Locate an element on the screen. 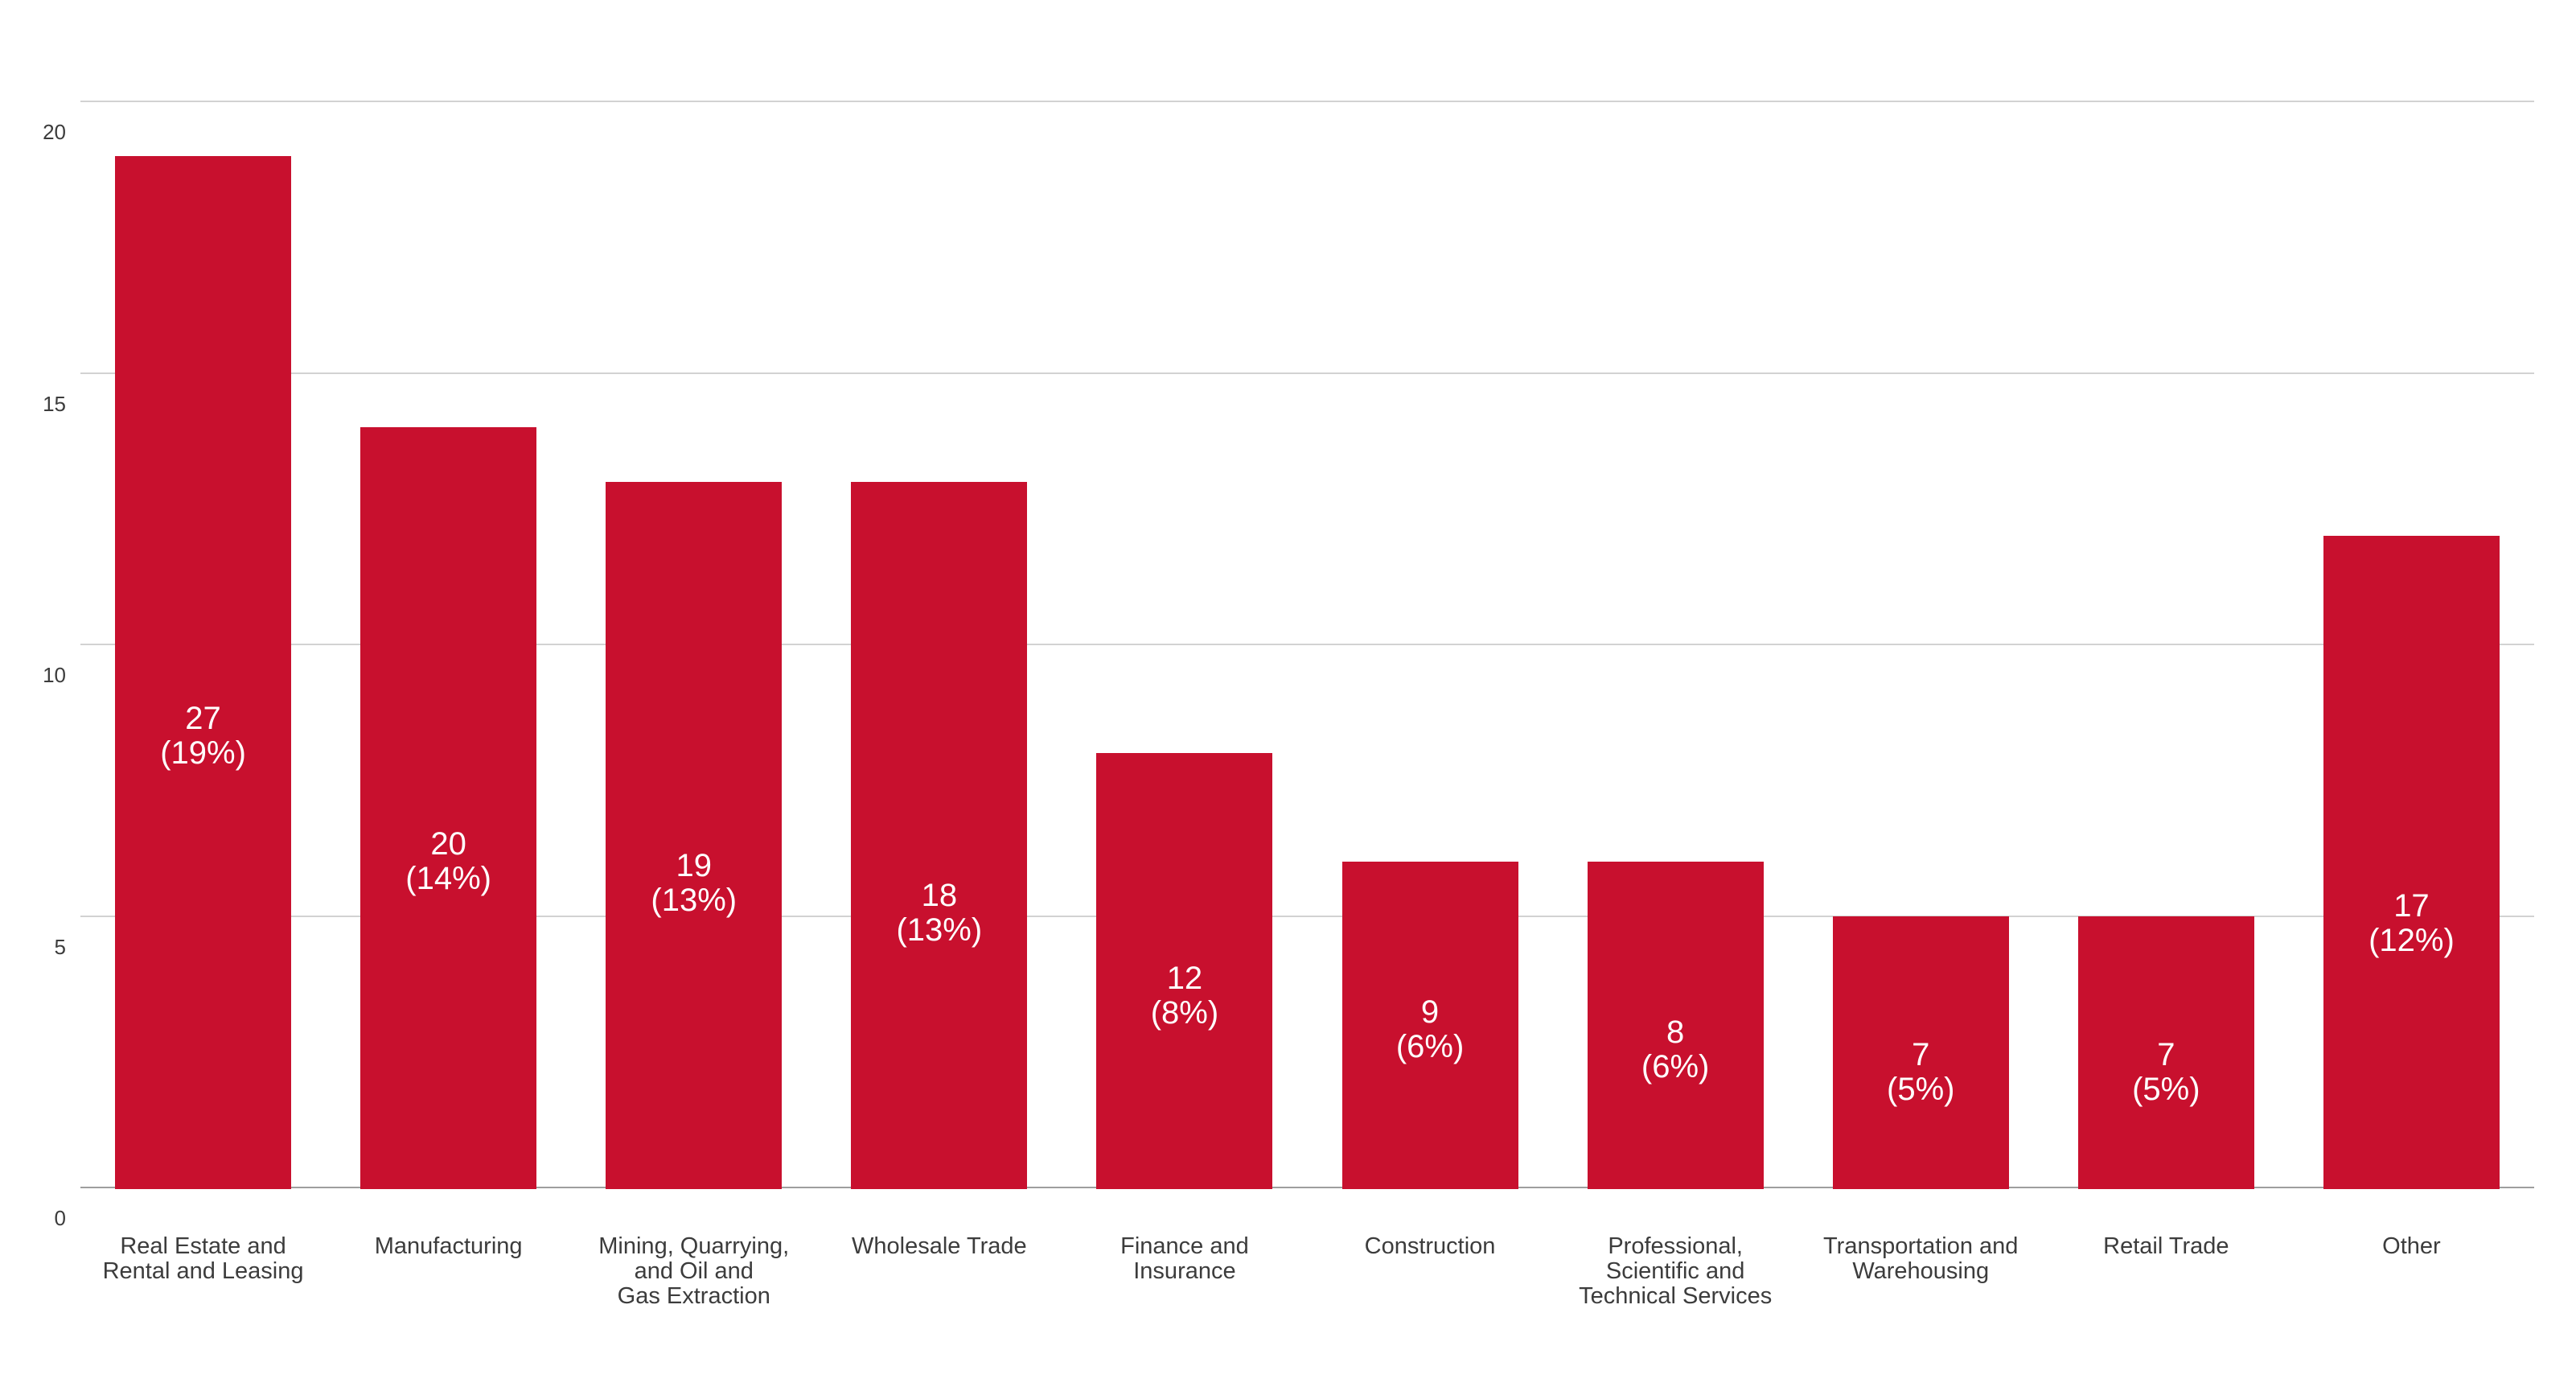 This screenshot has height=1387, width=2576. bar-percent-label: (8%) is located at coordinates (1184, 1012).